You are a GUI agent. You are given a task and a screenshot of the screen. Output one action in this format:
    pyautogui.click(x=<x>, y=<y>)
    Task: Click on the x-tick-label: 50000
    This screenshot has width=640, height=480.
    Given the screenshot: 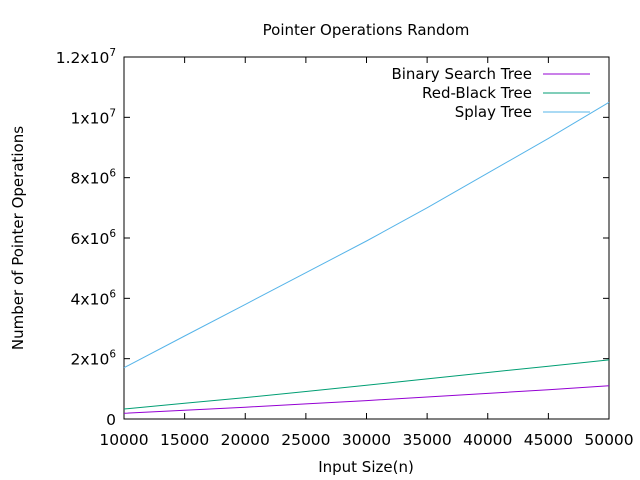 What is the action you would take?
    pyautogui.click(x=608, y=440)
    